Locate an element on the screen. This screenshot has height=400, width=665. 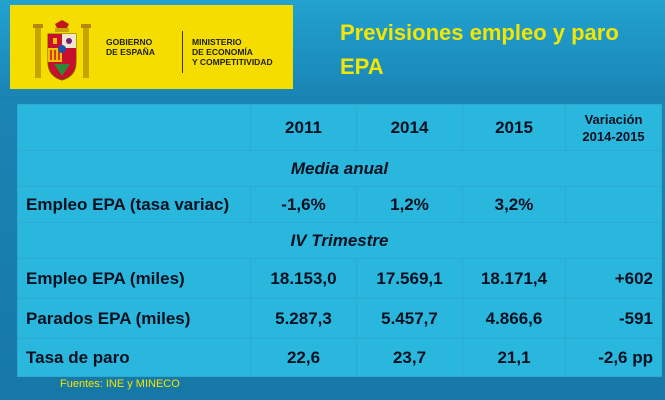
cell-2014: 1,2% is located at coordinates (409, 204).